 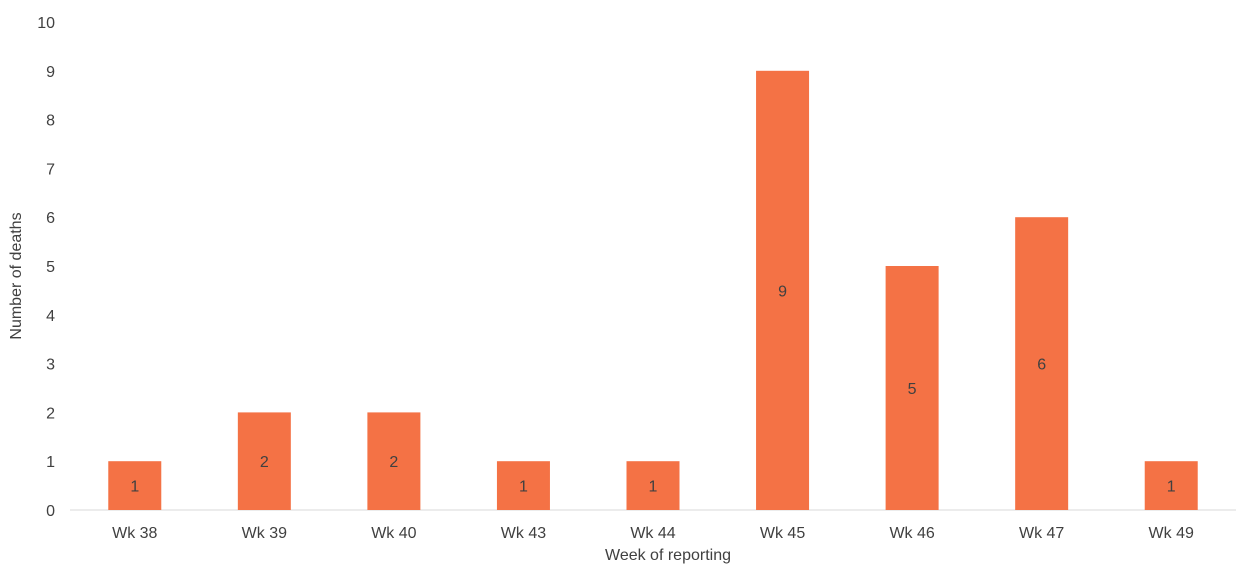 I want to click on x-tick-label: Wk 49, so click(x=1171, y=533).